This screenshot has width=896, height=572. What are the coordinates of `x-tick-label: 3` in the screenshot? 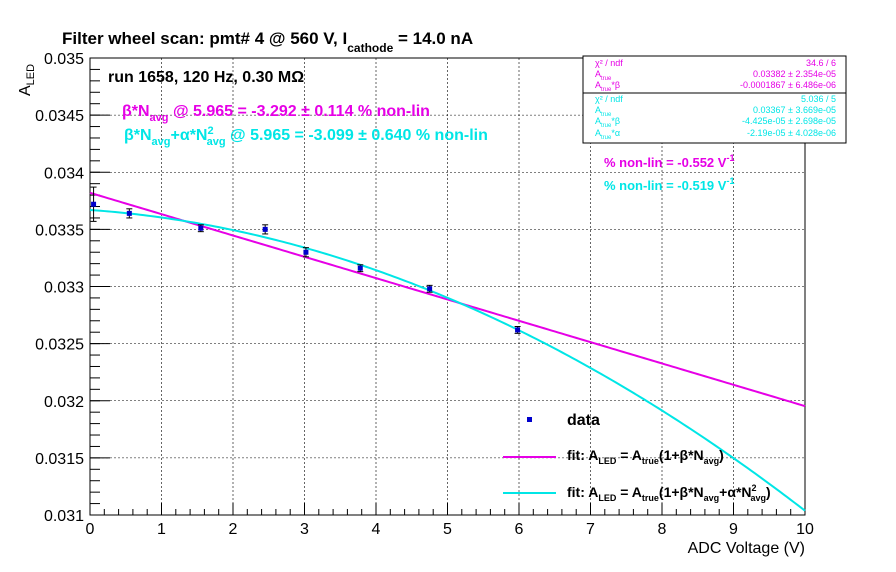 It's located at (304, 529).